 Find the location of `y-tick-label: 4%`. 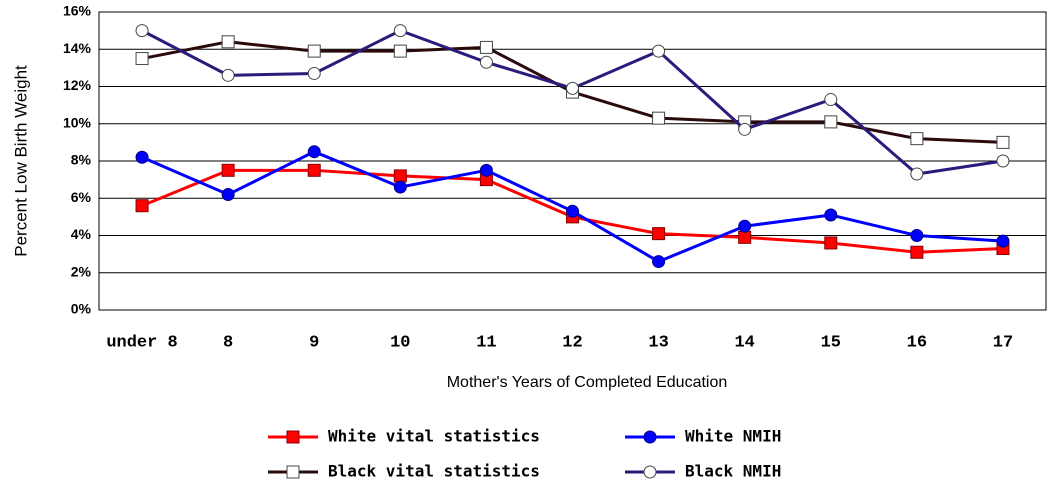

y-tick-label: 4% is located at coordinates (81, 234).